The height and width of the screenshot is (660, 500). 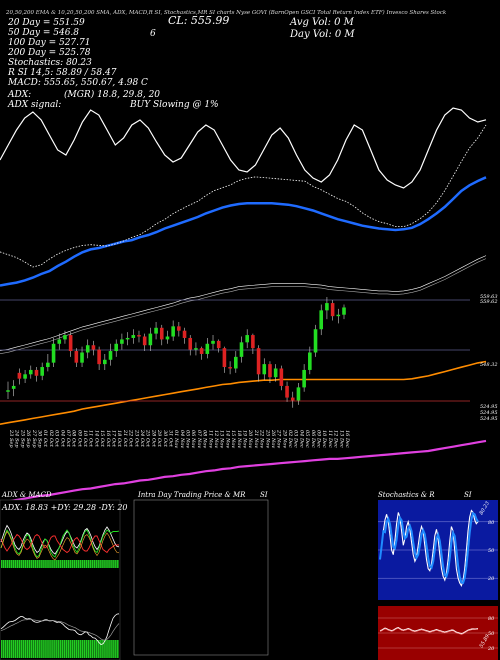 I want to click on x-tick-label: 09 Oct, so click(x=79, y=439).